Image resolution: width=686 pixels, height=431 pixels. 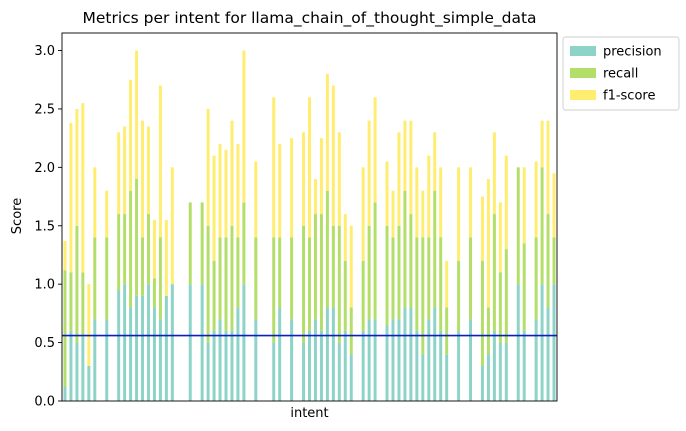 I want to click on legend-label-f1-score: f1-score, so click(x=629, y=96).